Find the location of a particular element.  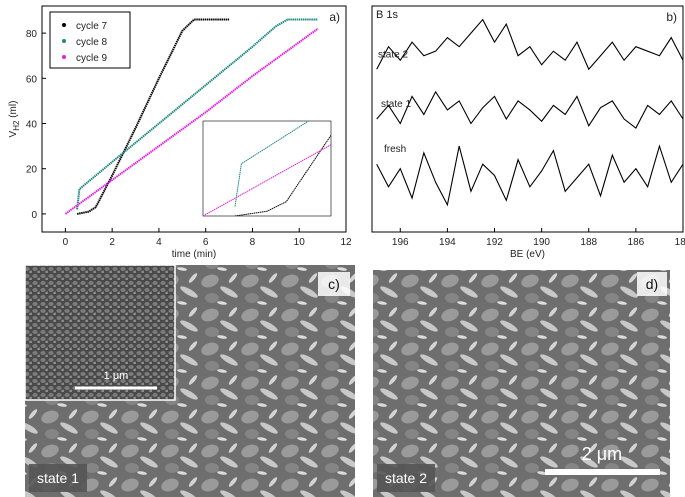

legend-label: cycle 7 is located at coordinates (92, 26).